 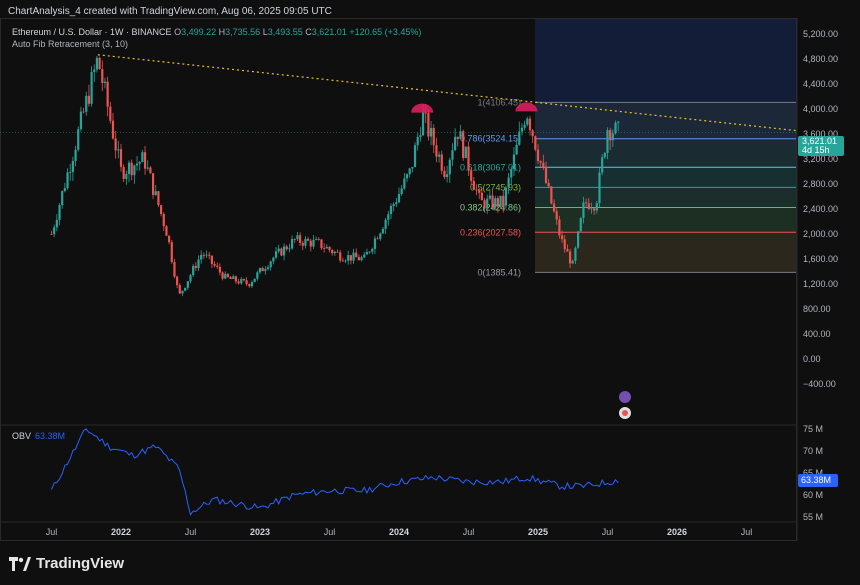 I want to click on open-value: 3,499.22, so click(x=199, y=32).